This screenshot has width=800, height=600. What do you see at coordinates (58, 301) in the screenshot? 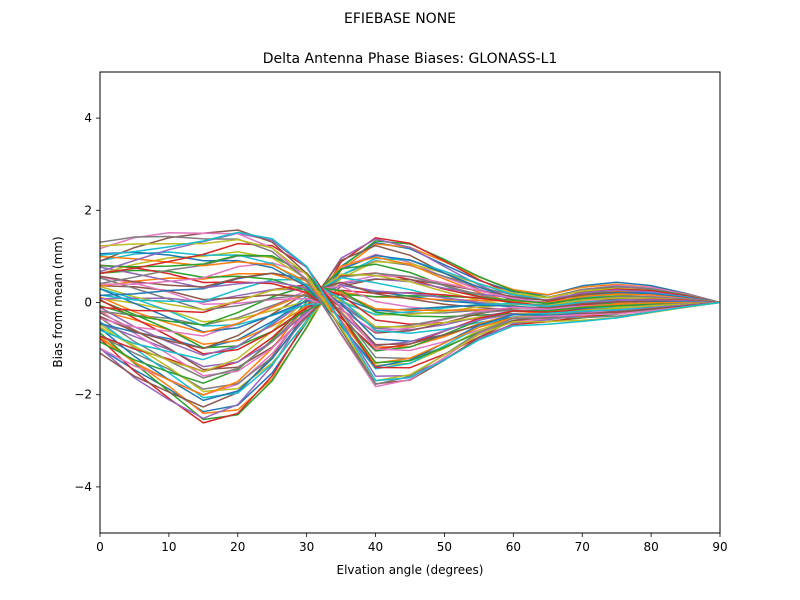
I see `y-axis-label: Bias from mean (mm)` at bounding box center [58, 301].